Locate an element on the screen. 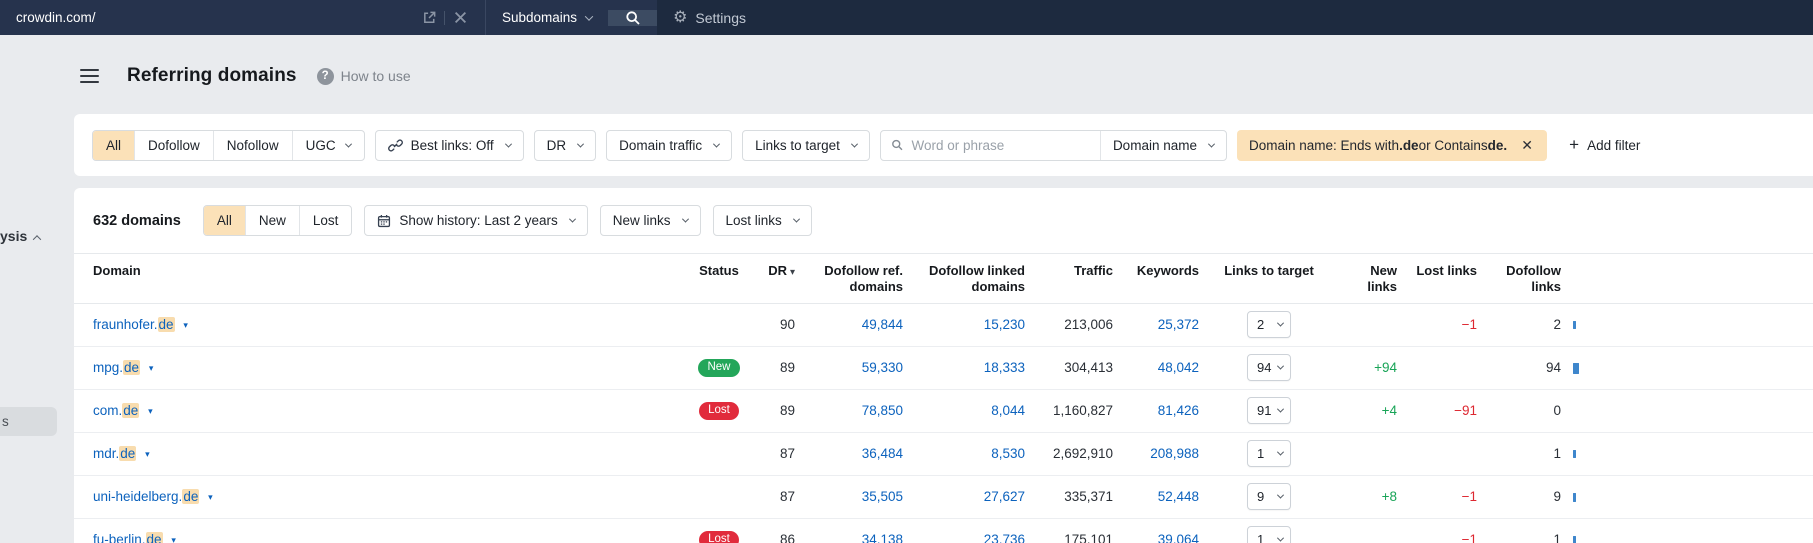 The width and height of the screenshot is (1813, 543). word-search-input is located at coordinates (1000, 145).